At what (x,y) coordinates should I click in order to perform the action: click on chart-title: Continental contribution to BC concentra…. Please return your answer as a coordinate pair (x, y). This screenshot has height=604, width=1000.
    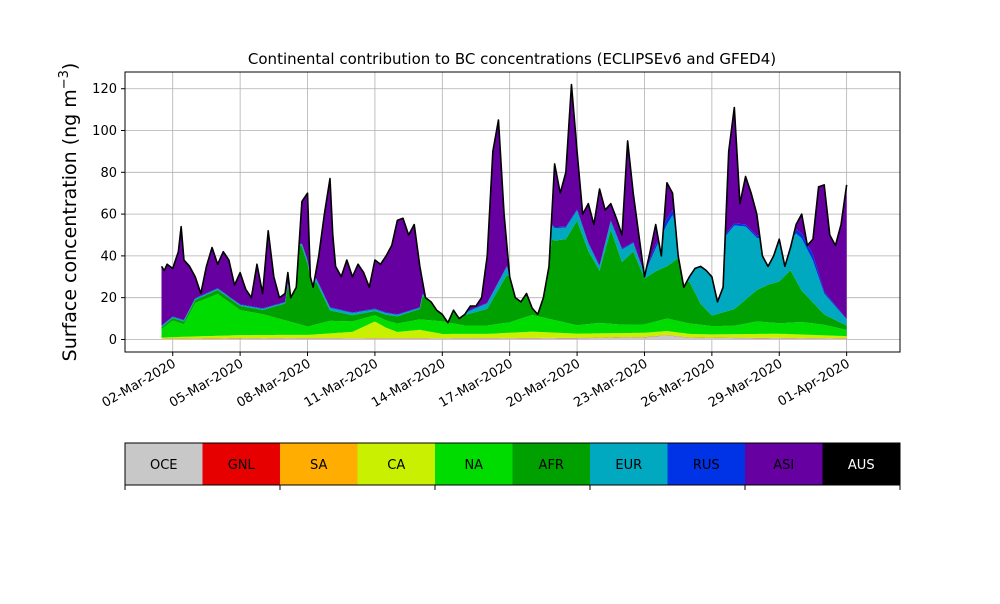
    Looking at the image, I should click on (512, 59).